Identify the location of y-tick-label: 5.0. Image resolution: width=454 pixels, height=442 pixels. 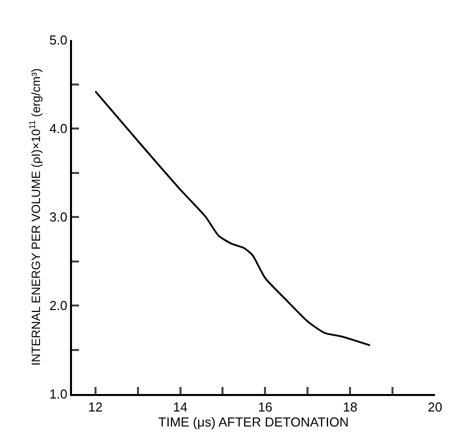
(58, 40).